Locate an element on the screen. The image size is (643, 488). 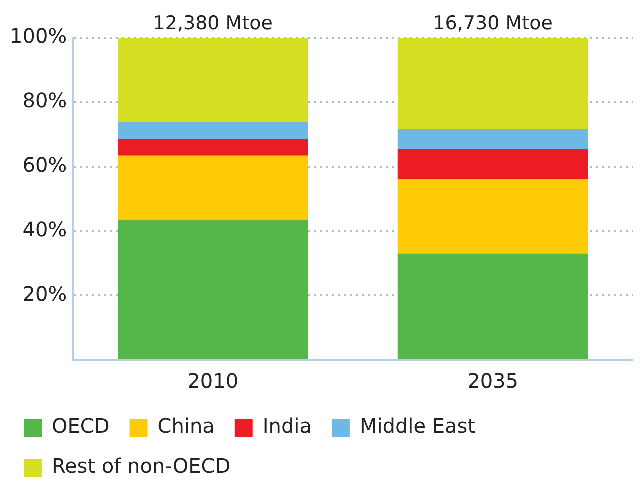
legend-label: China is located at coordinates (186, 426).